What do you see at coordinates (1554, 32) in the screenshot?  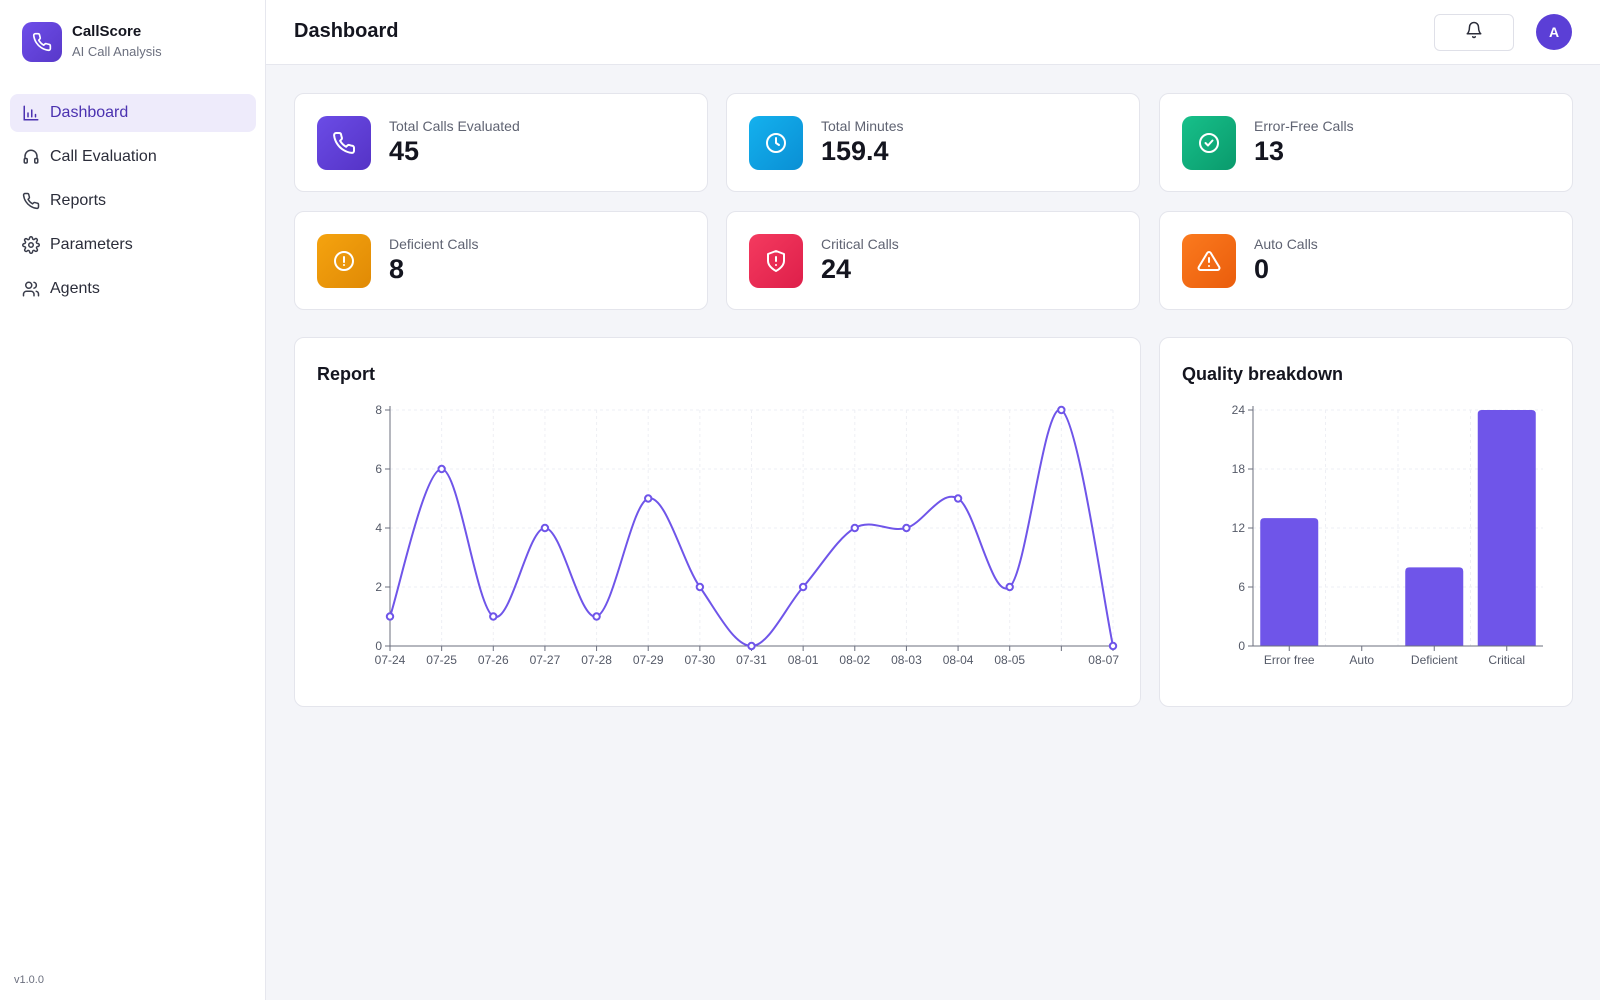 I see `avatar: A` at bounding box center [1554, 32].